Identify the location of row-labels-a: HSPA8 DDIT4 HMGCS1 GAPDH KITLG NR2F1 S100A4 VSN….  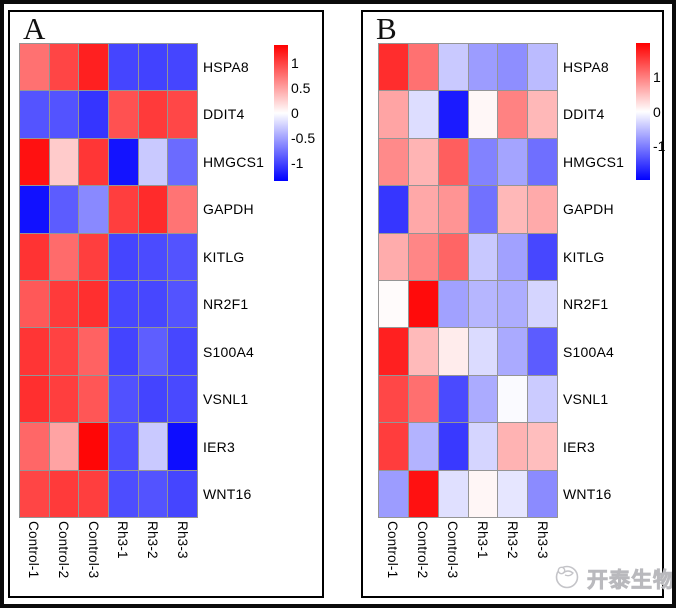
(233, 280).